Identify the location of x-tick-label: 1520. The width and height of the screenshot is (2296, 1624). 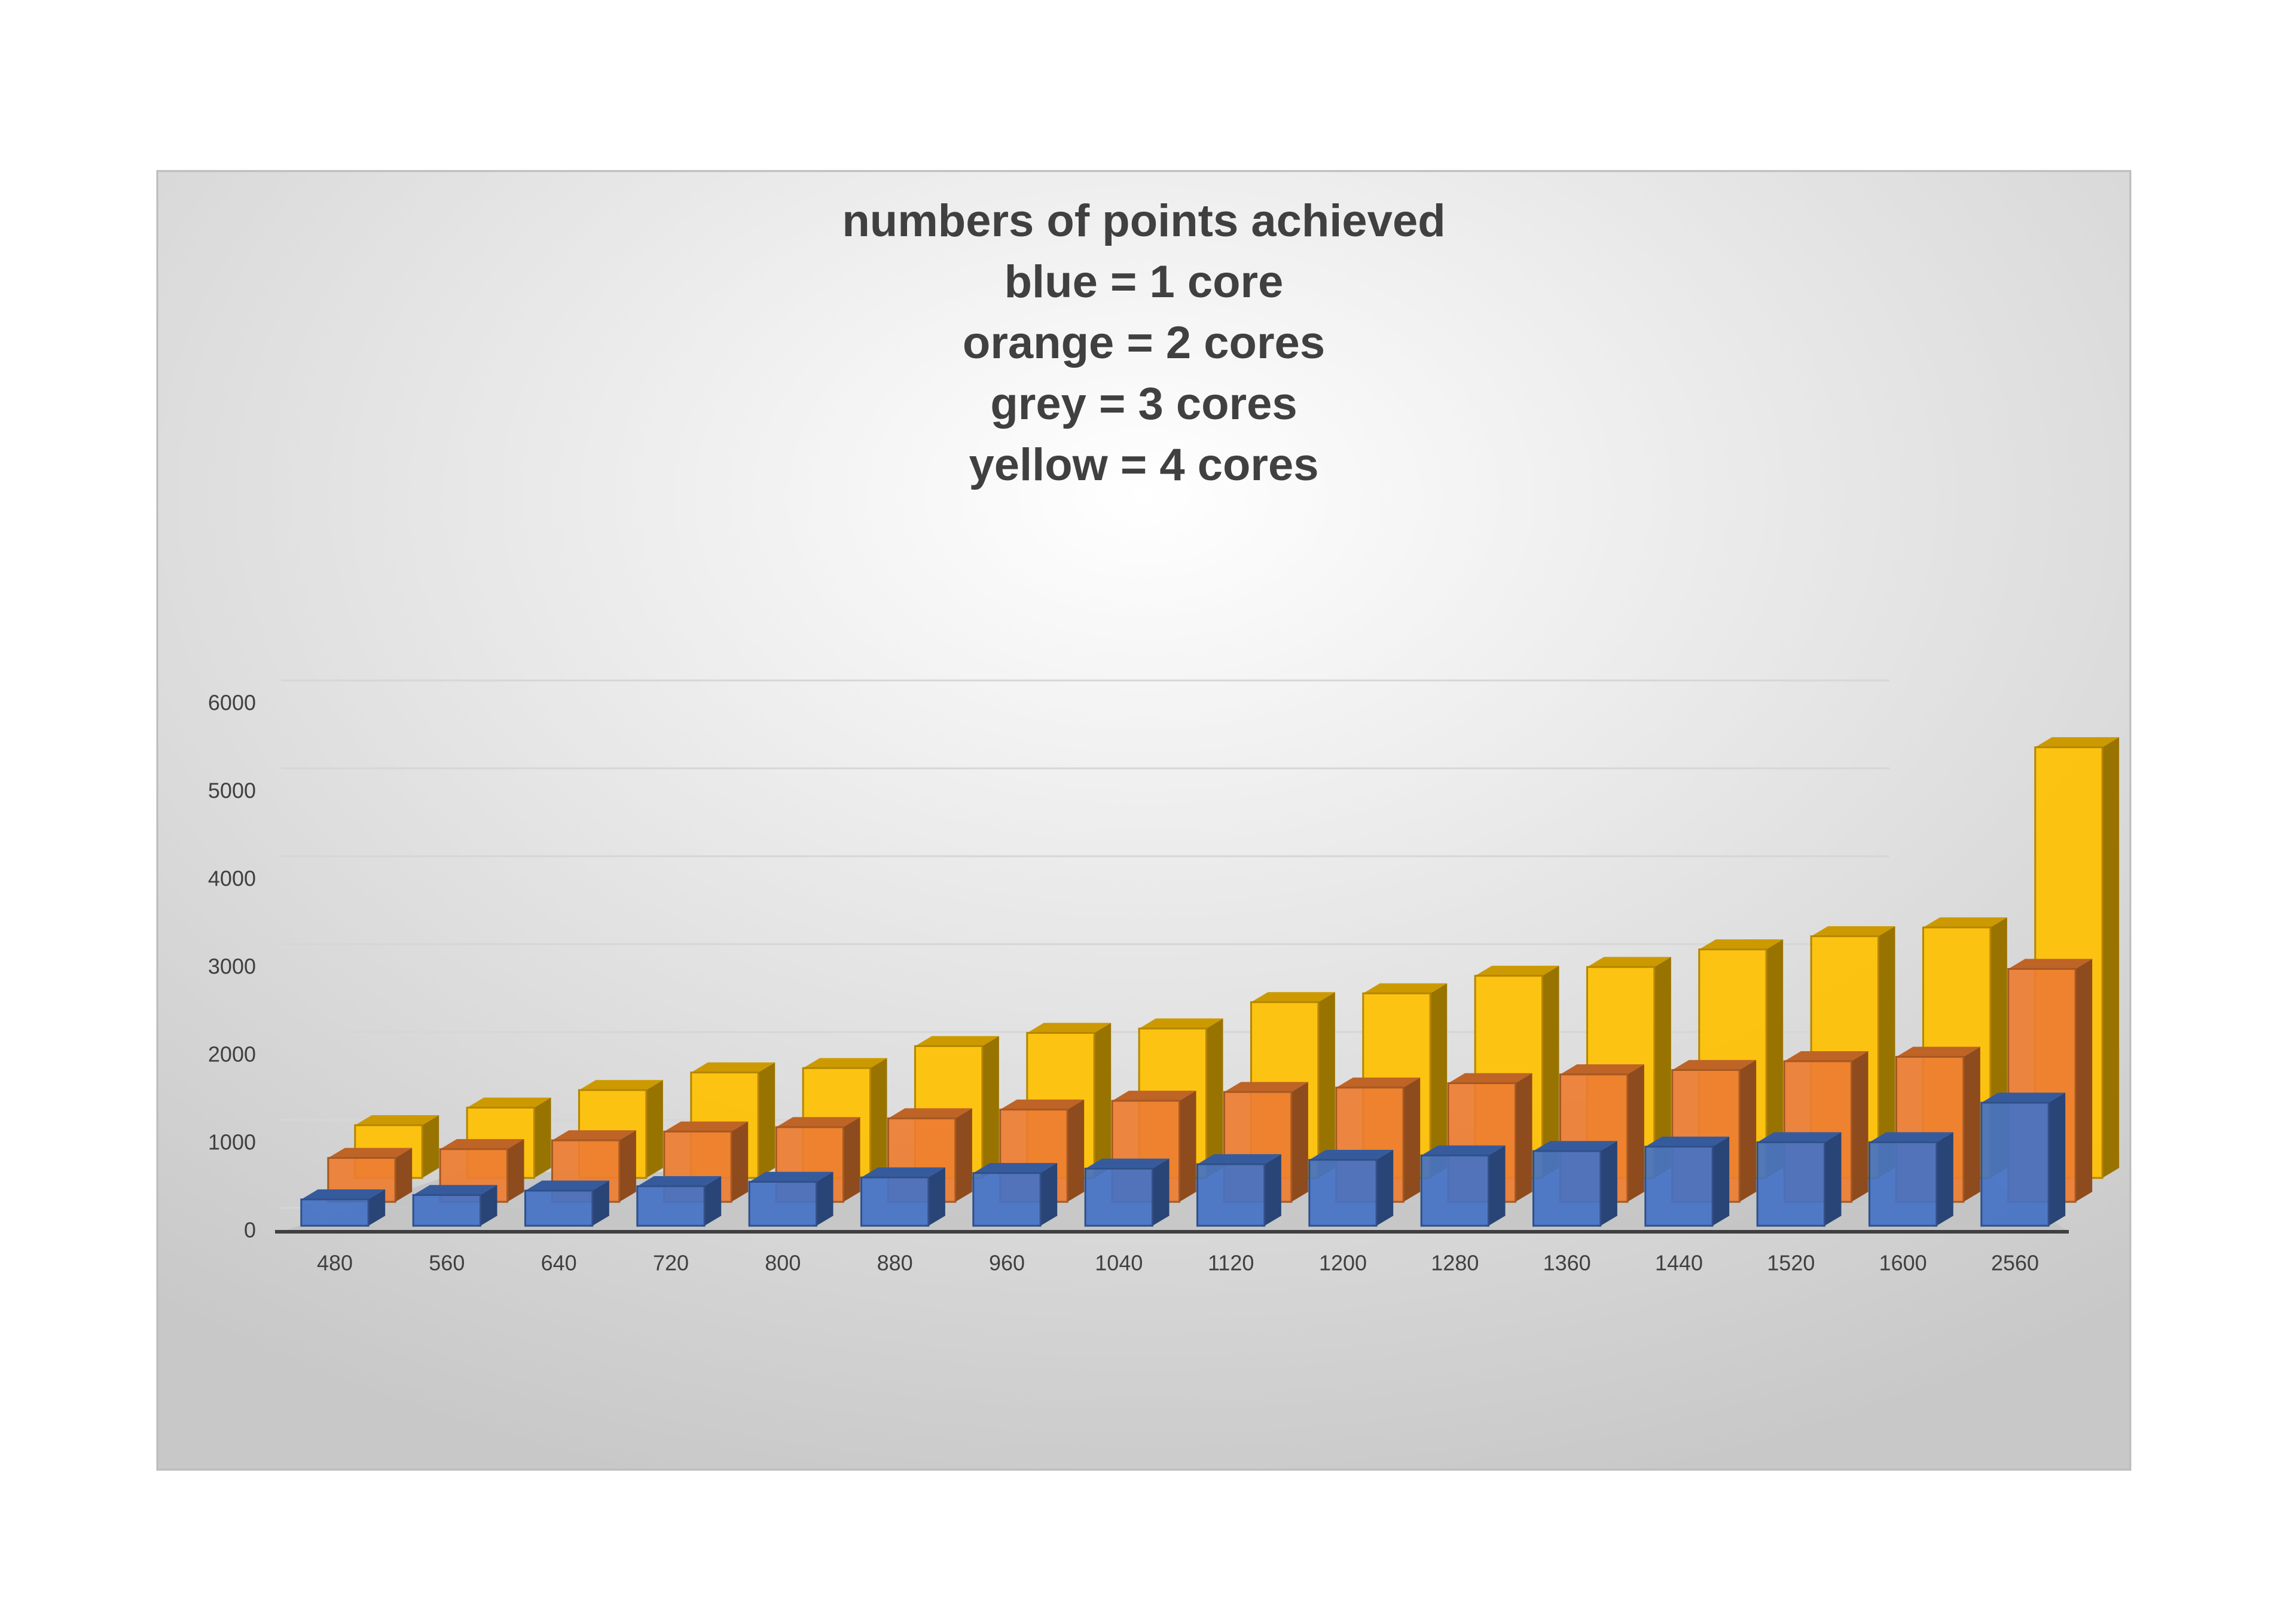
(1791, 1263).